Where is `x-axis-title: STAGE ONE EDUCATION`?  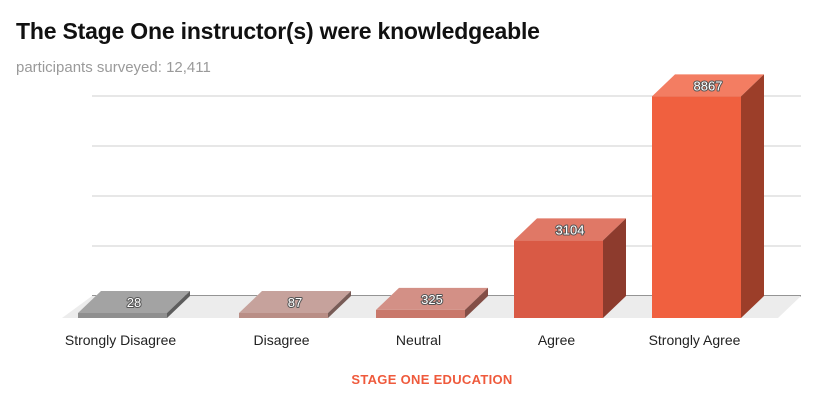 x-axis-title: STAGE ONE EDUCATION is located at coordinates (432, 379).